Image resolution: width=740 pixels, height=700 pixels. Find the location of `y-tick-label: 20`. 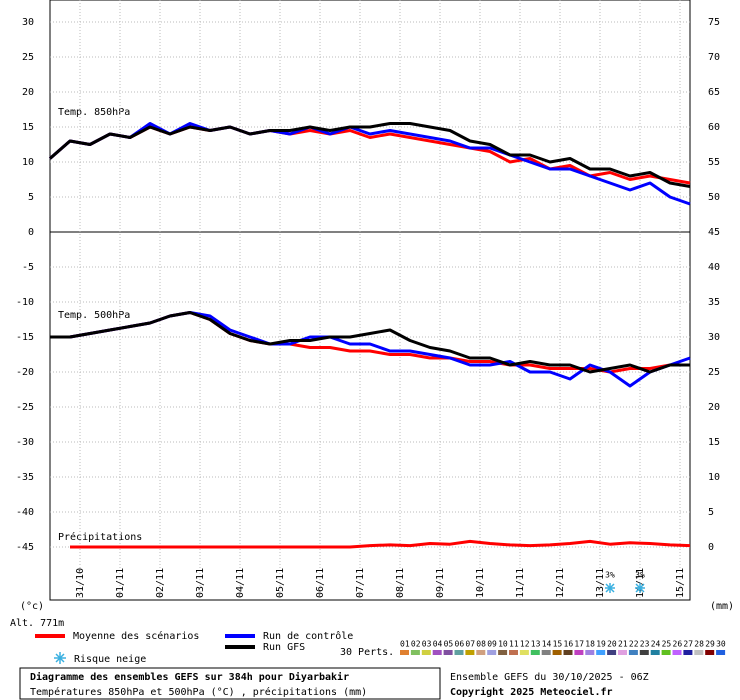

y-tick-label: 20 is located at coordinates (28, 92).